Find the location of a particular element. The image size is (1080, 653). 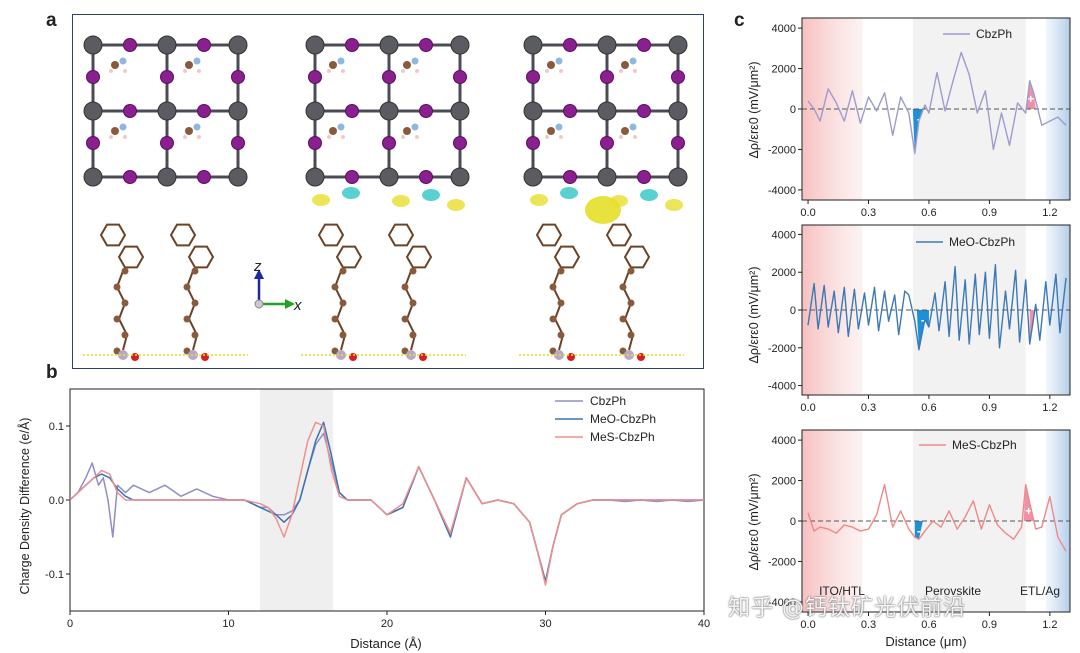

region-label-ito-htl: ITO/HTL is located at coordinates (842, 591).